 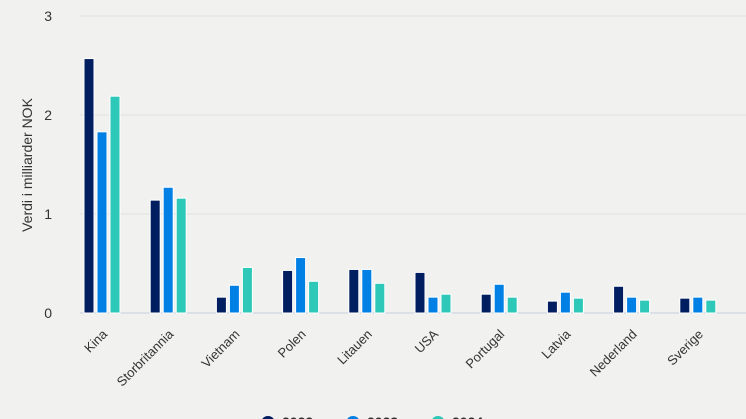 I want to click on y-tick-label: 3, so click(x=48, y=16).